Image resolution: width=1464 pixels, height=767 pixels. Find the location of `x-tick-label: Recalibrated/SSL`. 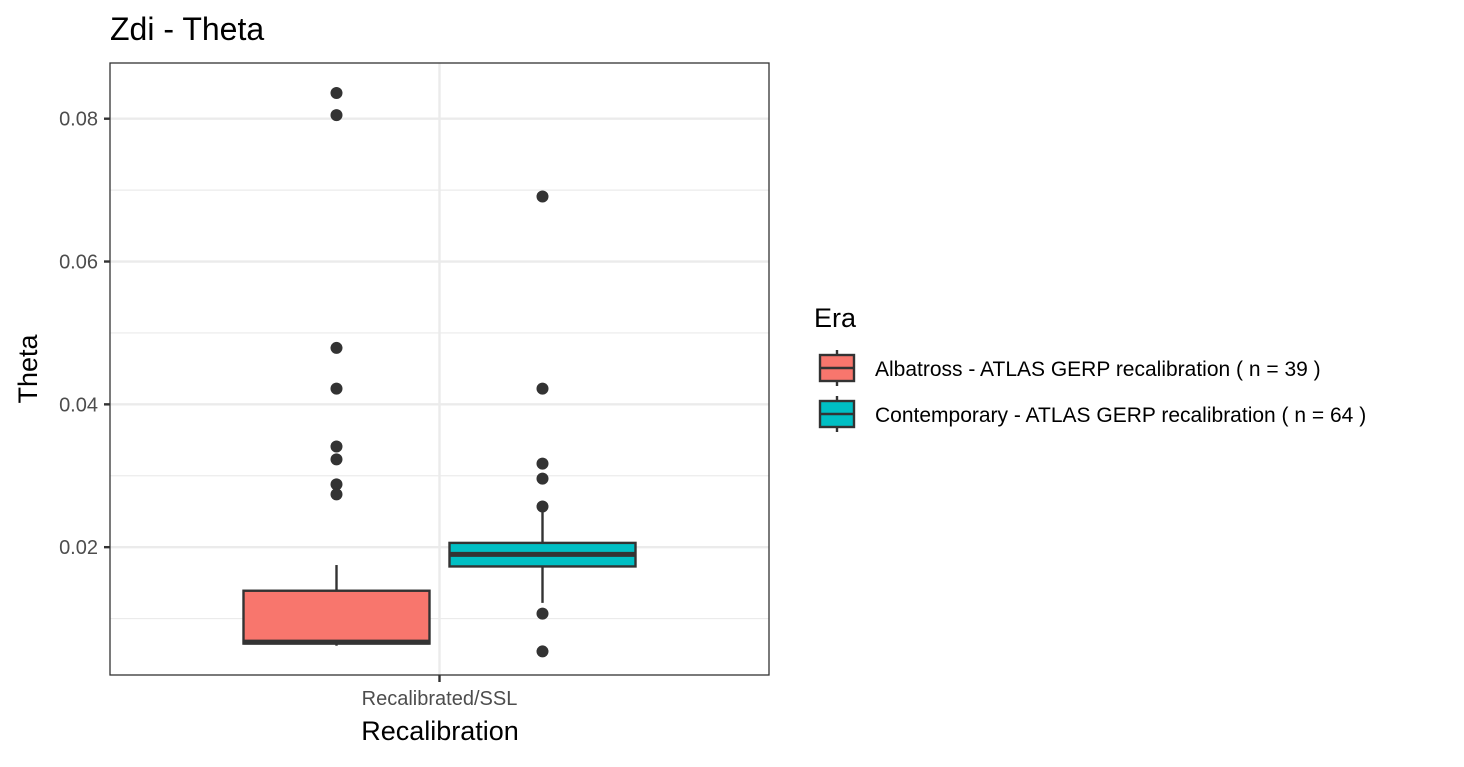

x-tick-label: Recalibrated/SSL is located at coordinates (440, 699).